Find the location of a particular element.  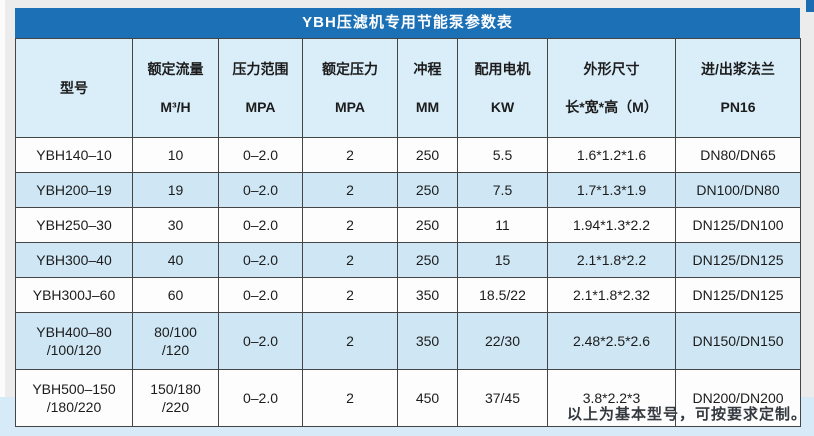

cell-dimensions: 1.94*1.3*2.2 is located at coordinates (611, 225).